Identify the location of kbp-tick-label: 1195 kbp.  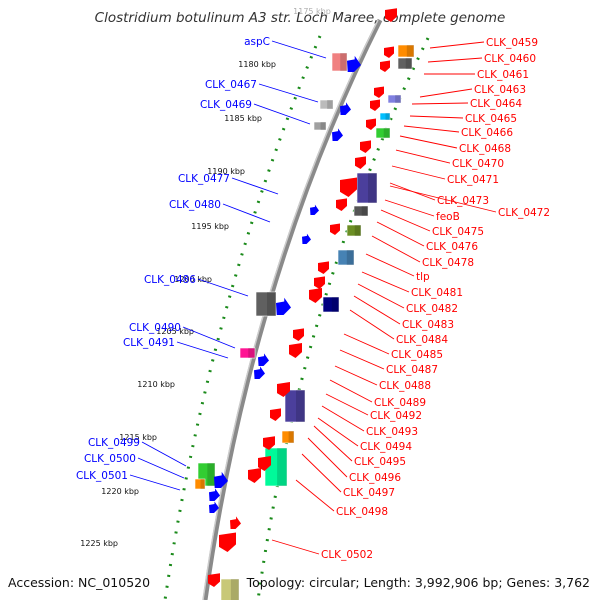
(210, 226).